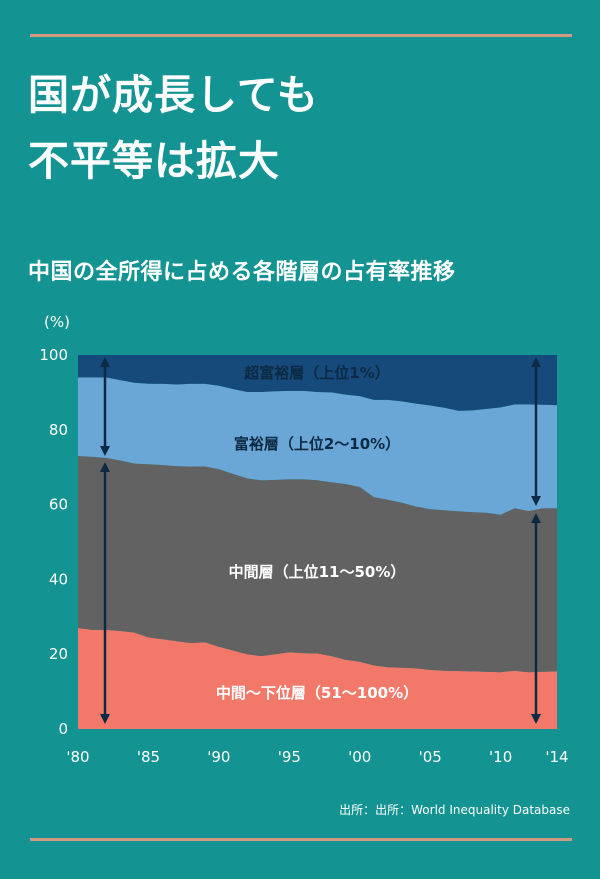 This screenshot has width=600, height=879. What do you see at coordinates (173, 95) in the screenshot?
I see `headline-line-1: 国が成長しても` at bounding box center [173, 95].